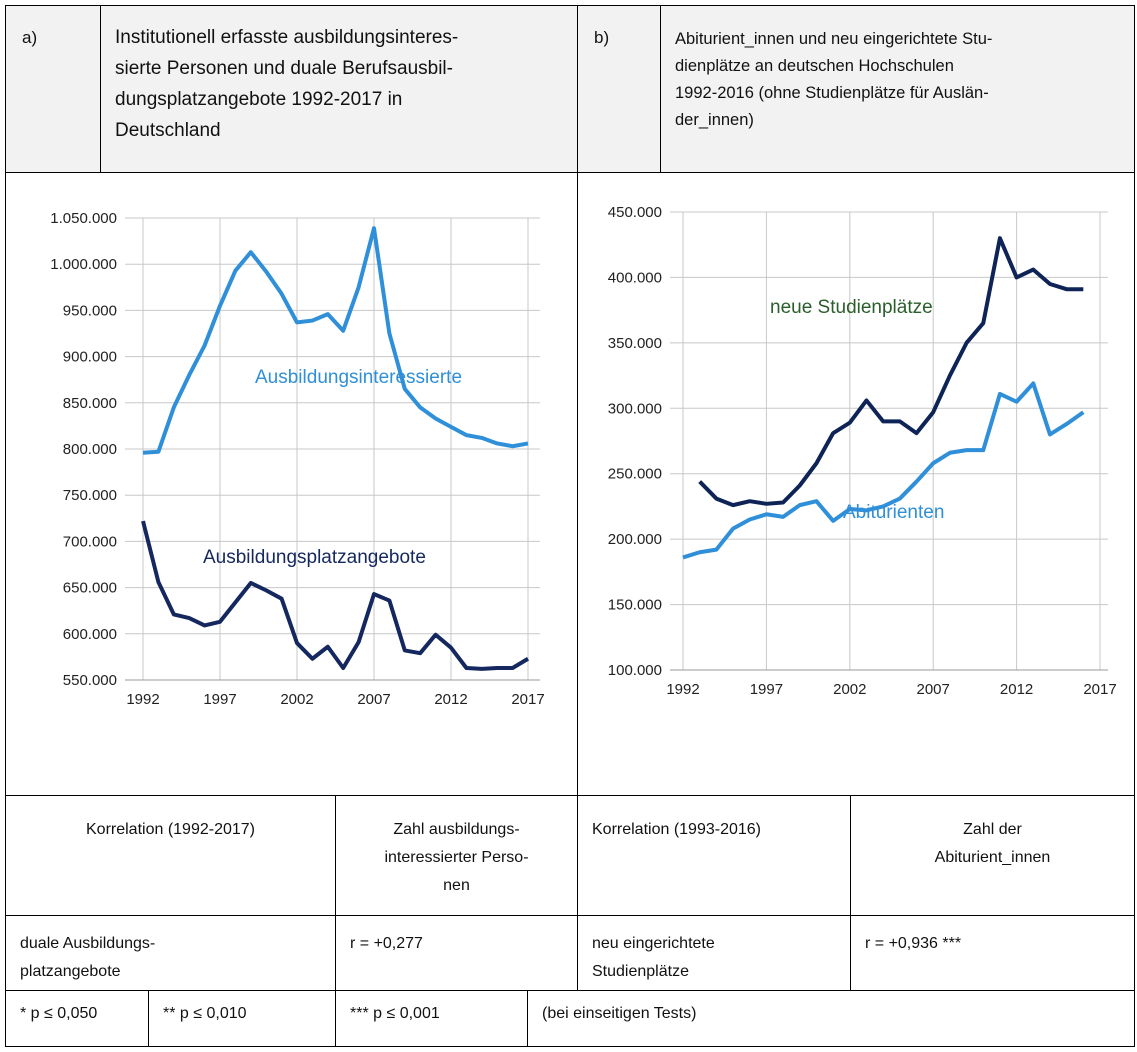 The height and width of the screenshot is (1052, 1137). Describe the element at coordinates (619, 1013) in the screenshot. I see `text: (bei einseitigen Tests)` at that location.